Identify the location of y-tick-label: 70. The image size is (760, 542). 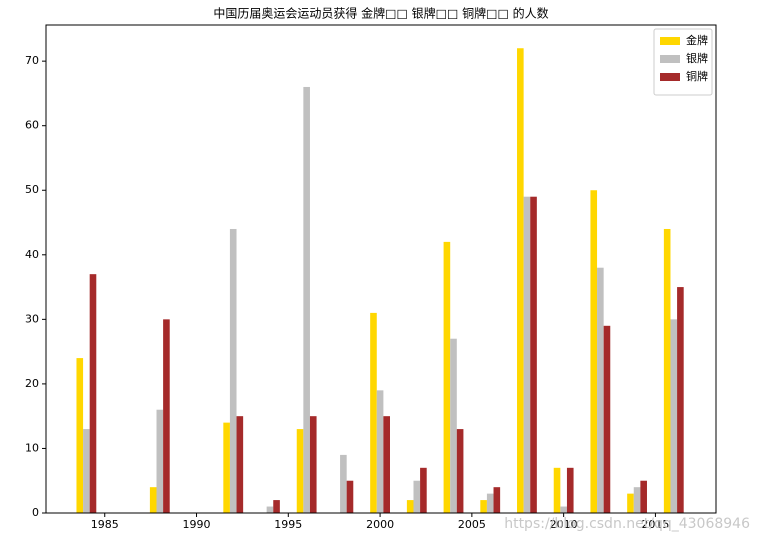
(32, 60).